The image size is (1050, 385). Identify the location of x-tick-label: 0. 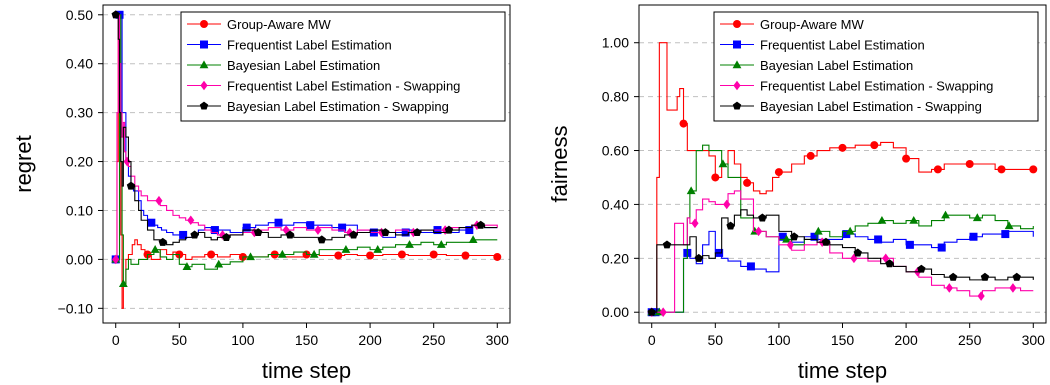
(652, 340).